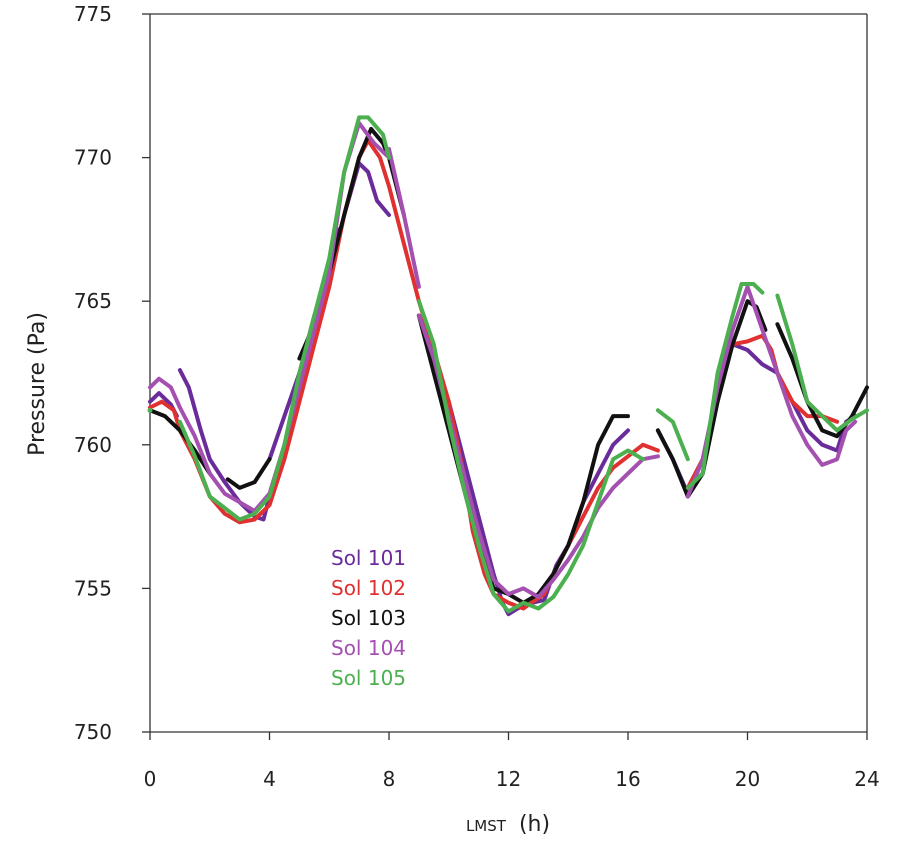  I want to click on legend: Sol 101 Sol 102 Sol 103 Sol 104 Sol 105, so click(368, 618).